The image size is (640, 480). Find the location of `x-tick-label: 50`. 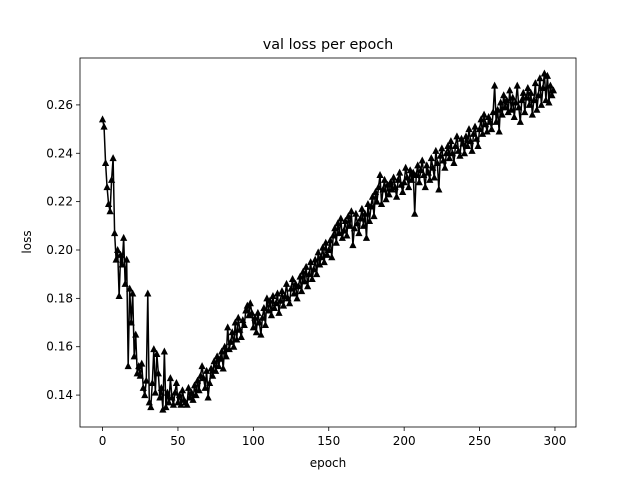

x-tick-label: 50 is located at coordinates (177, 441).